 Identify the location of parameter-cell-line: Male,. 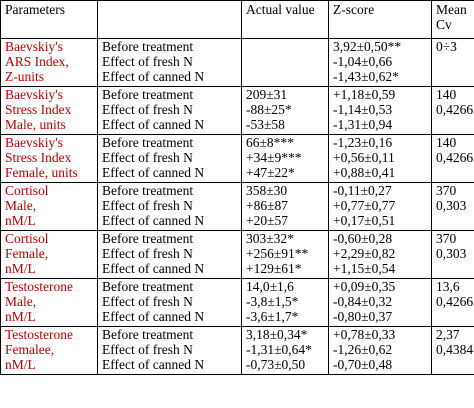
(21, 206).